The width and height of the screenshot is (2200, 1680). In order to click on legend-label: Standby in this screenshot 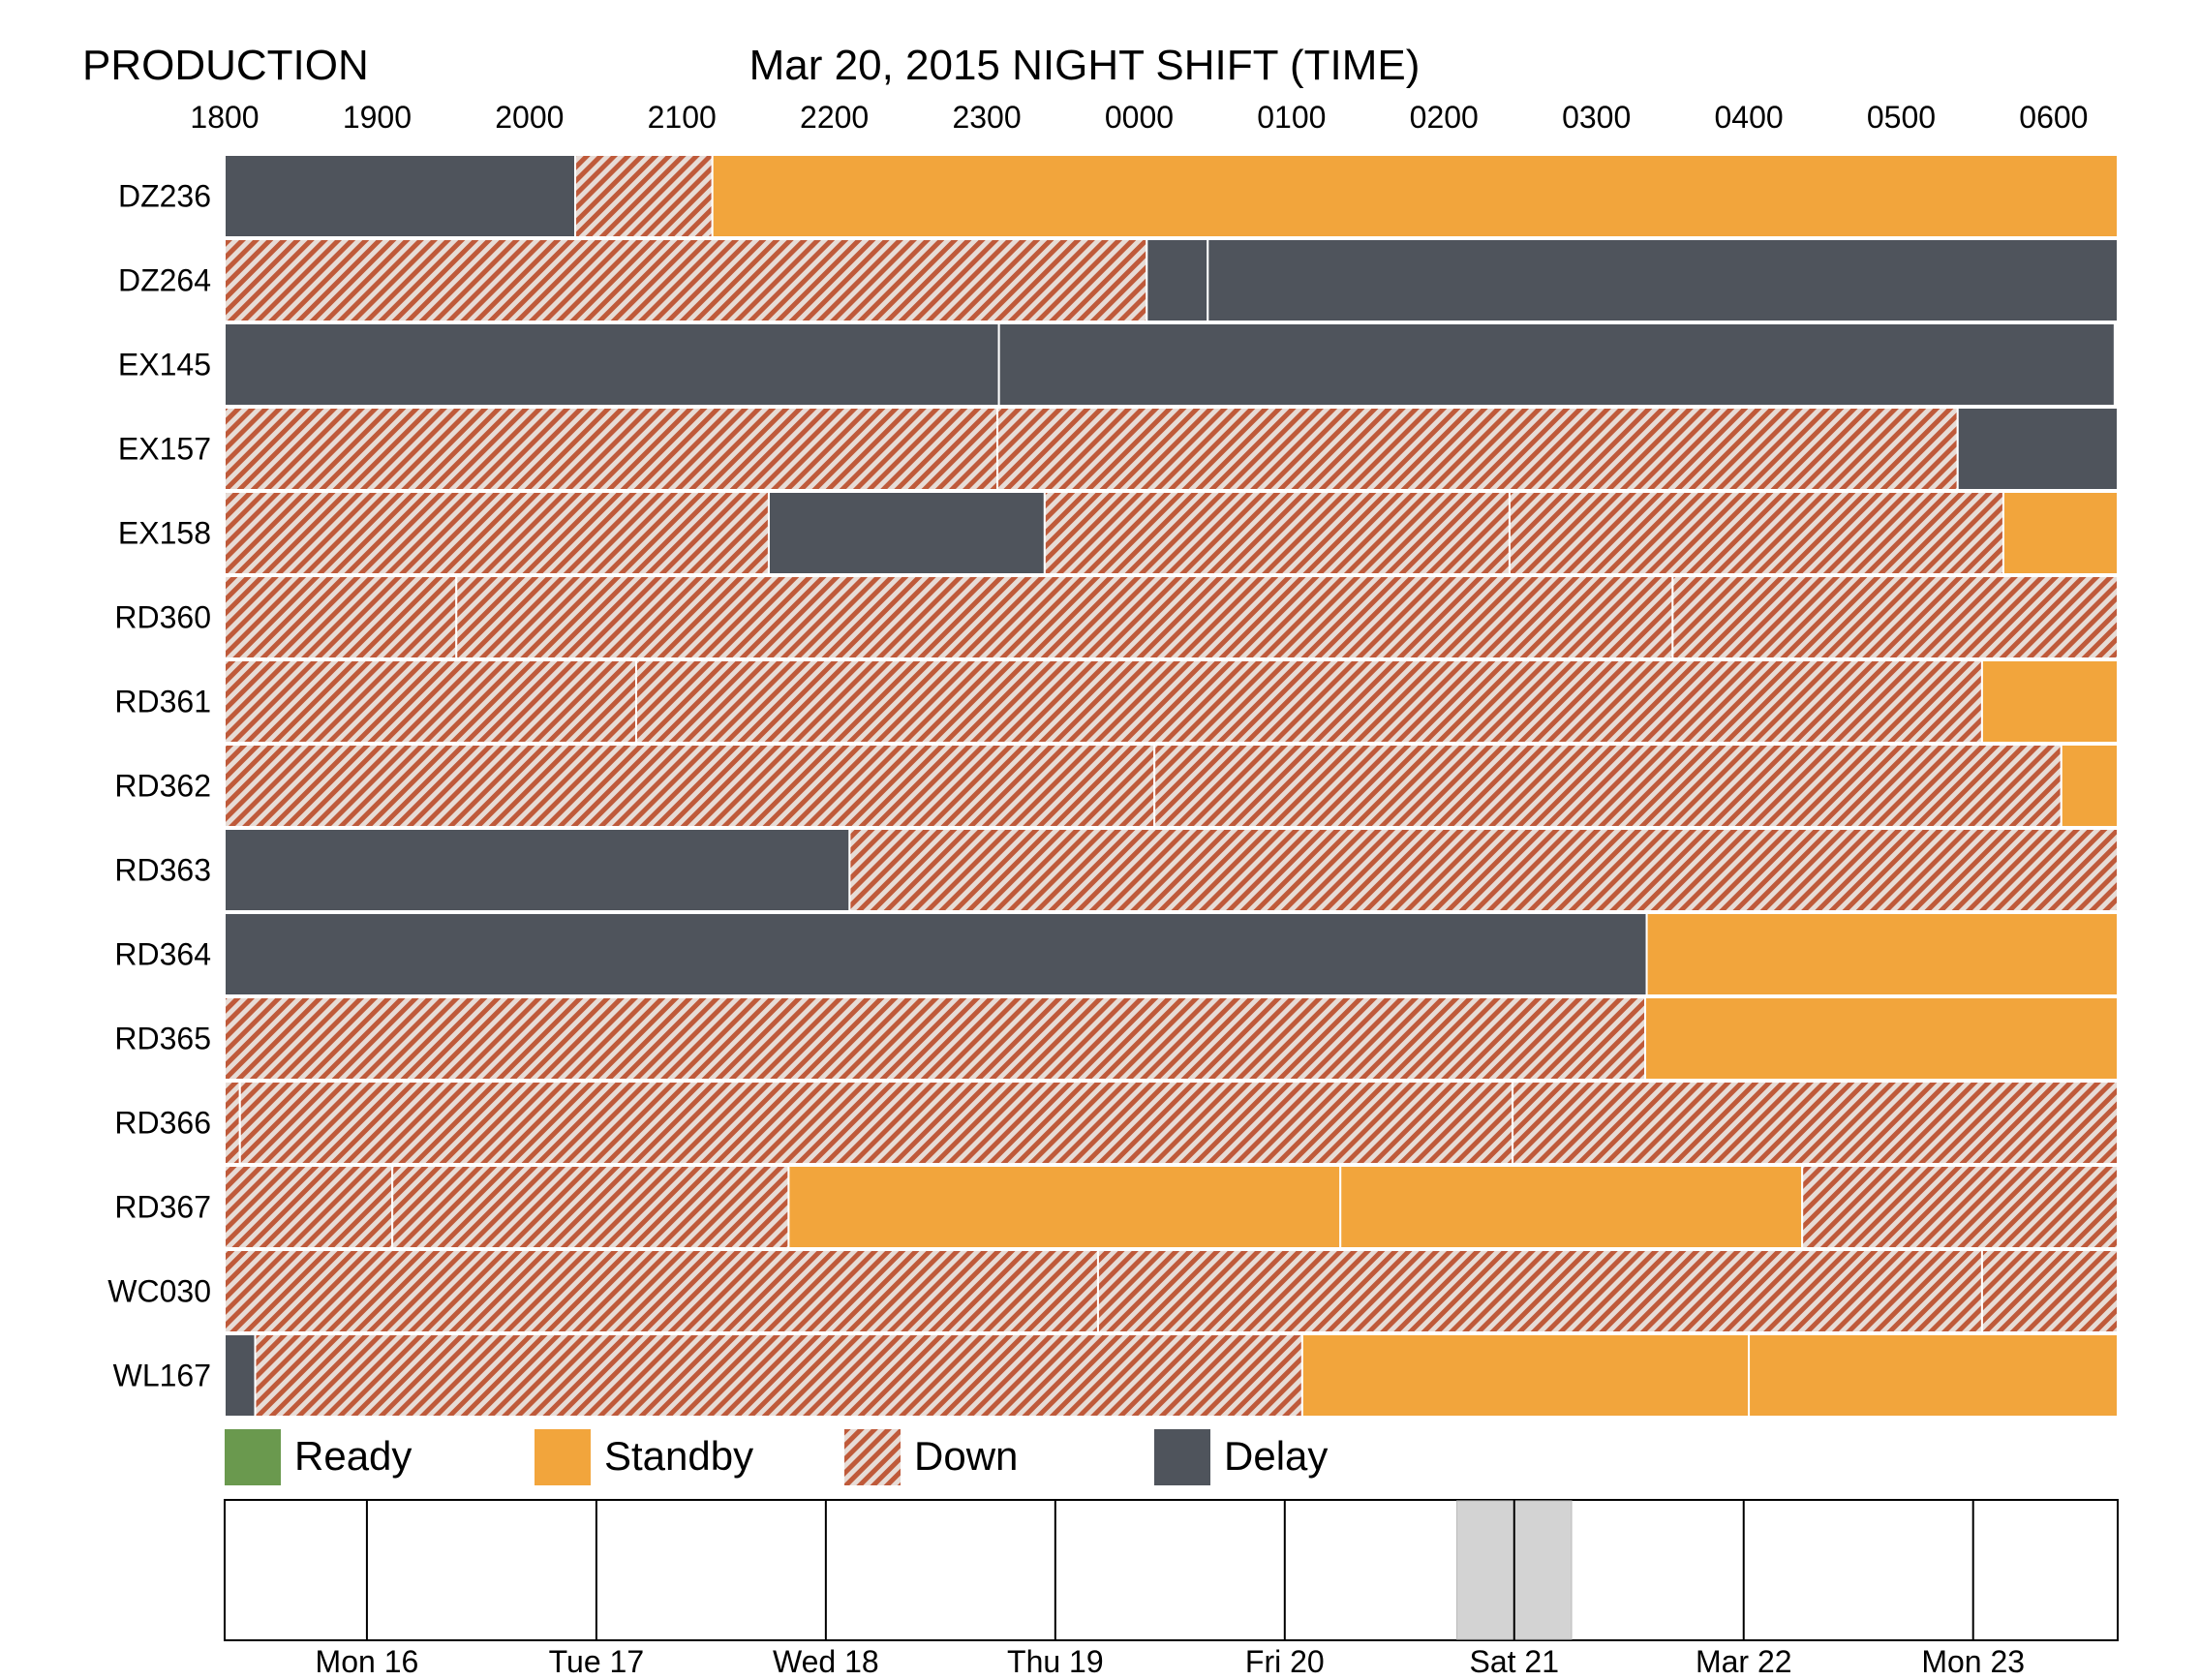, I will do `click(679, 1456)`.